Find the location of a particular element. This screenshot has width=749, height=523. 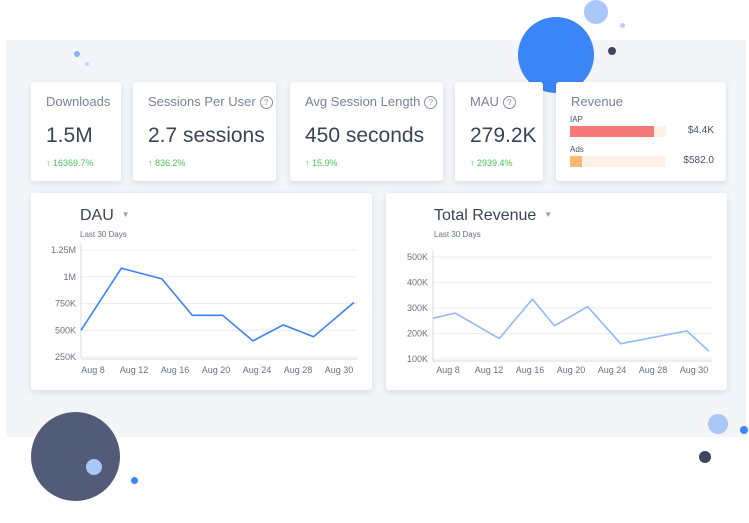

y-tick-label: 300K is located at coordinates (417, 308).